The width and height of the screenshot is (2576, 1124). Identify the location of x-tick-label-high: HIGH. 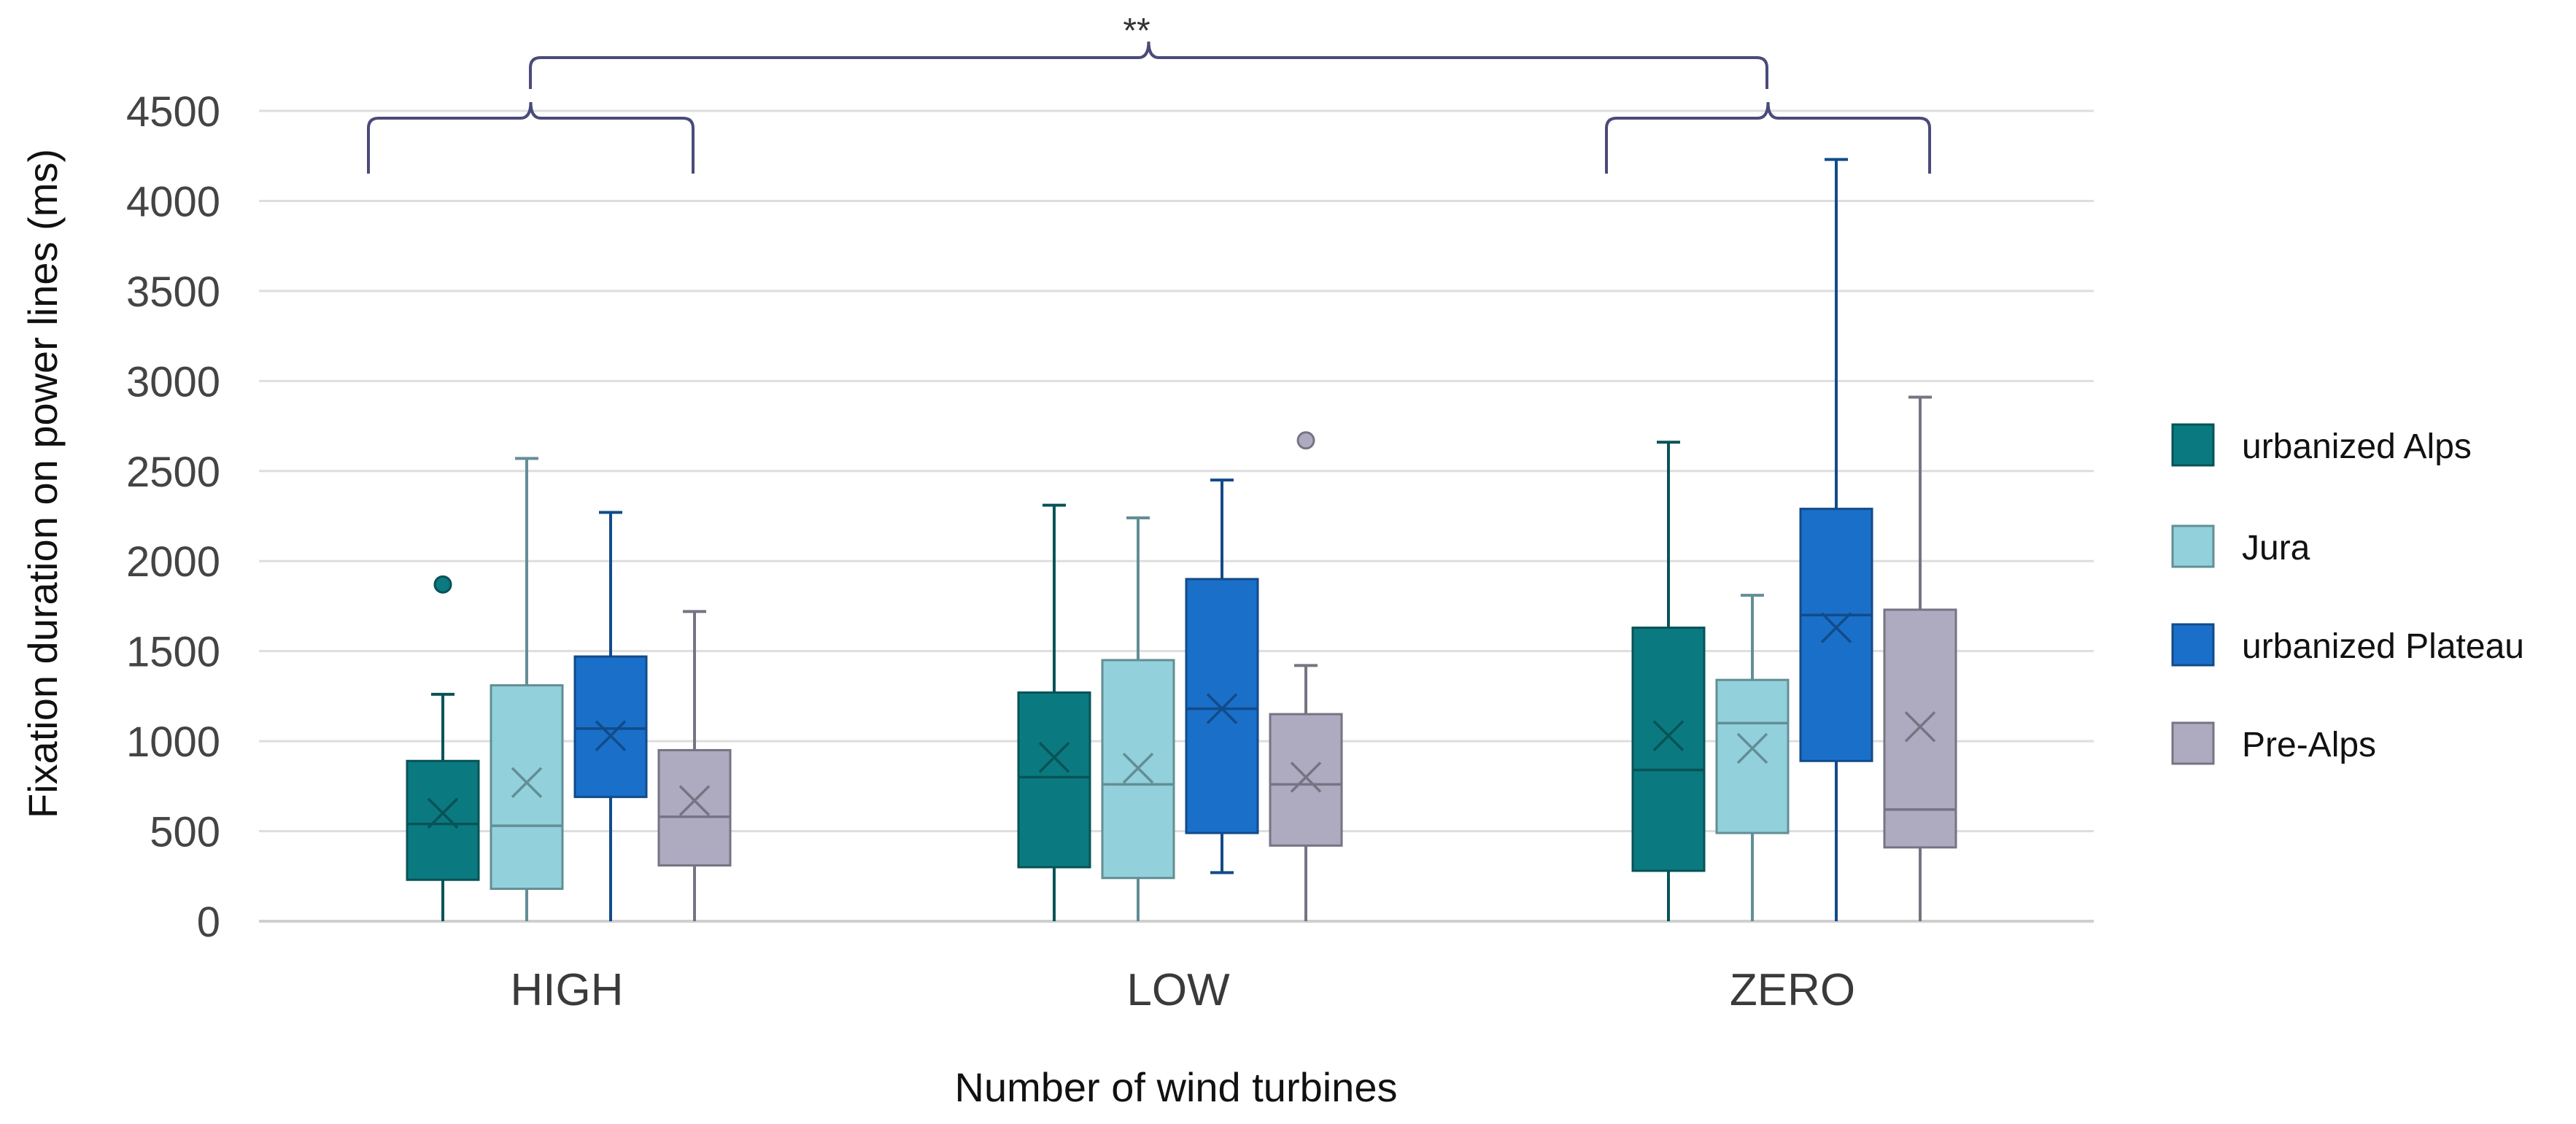
(567, 990).